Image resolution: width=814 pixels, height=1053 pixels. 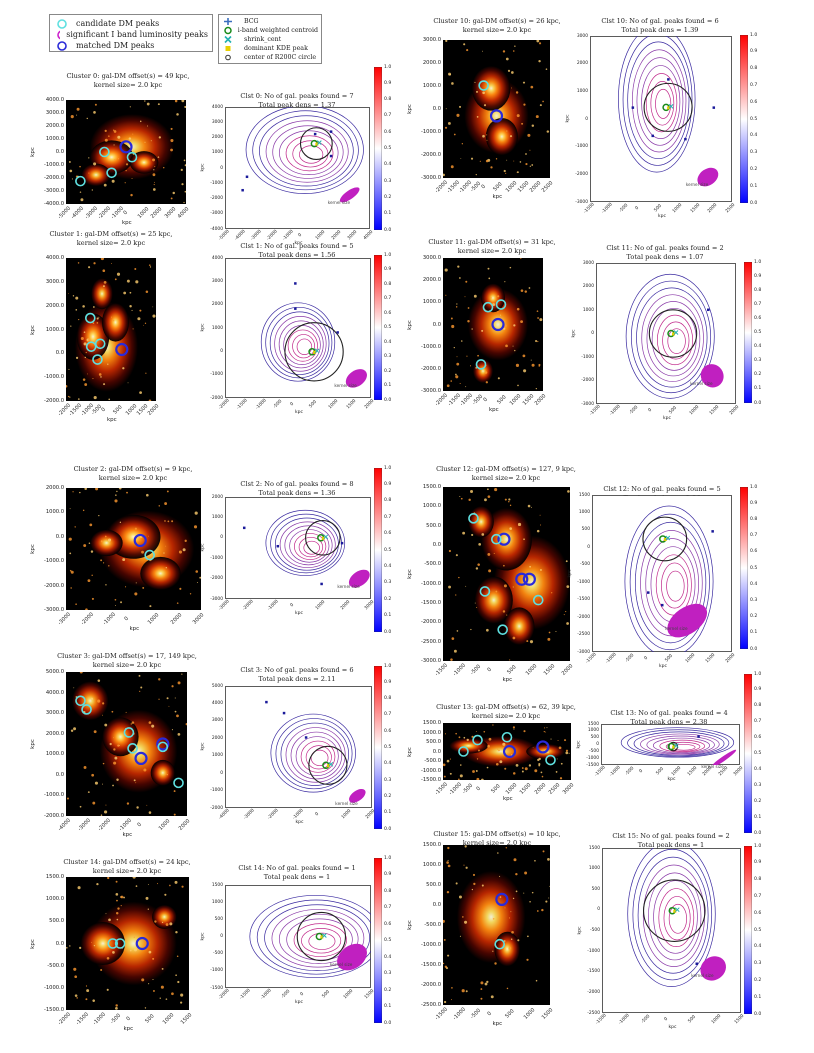 What do you see at coordinates (315, 352) in the screenshot?
I see `dominant-kde-peak-marker` at bounding box center [315, 352].